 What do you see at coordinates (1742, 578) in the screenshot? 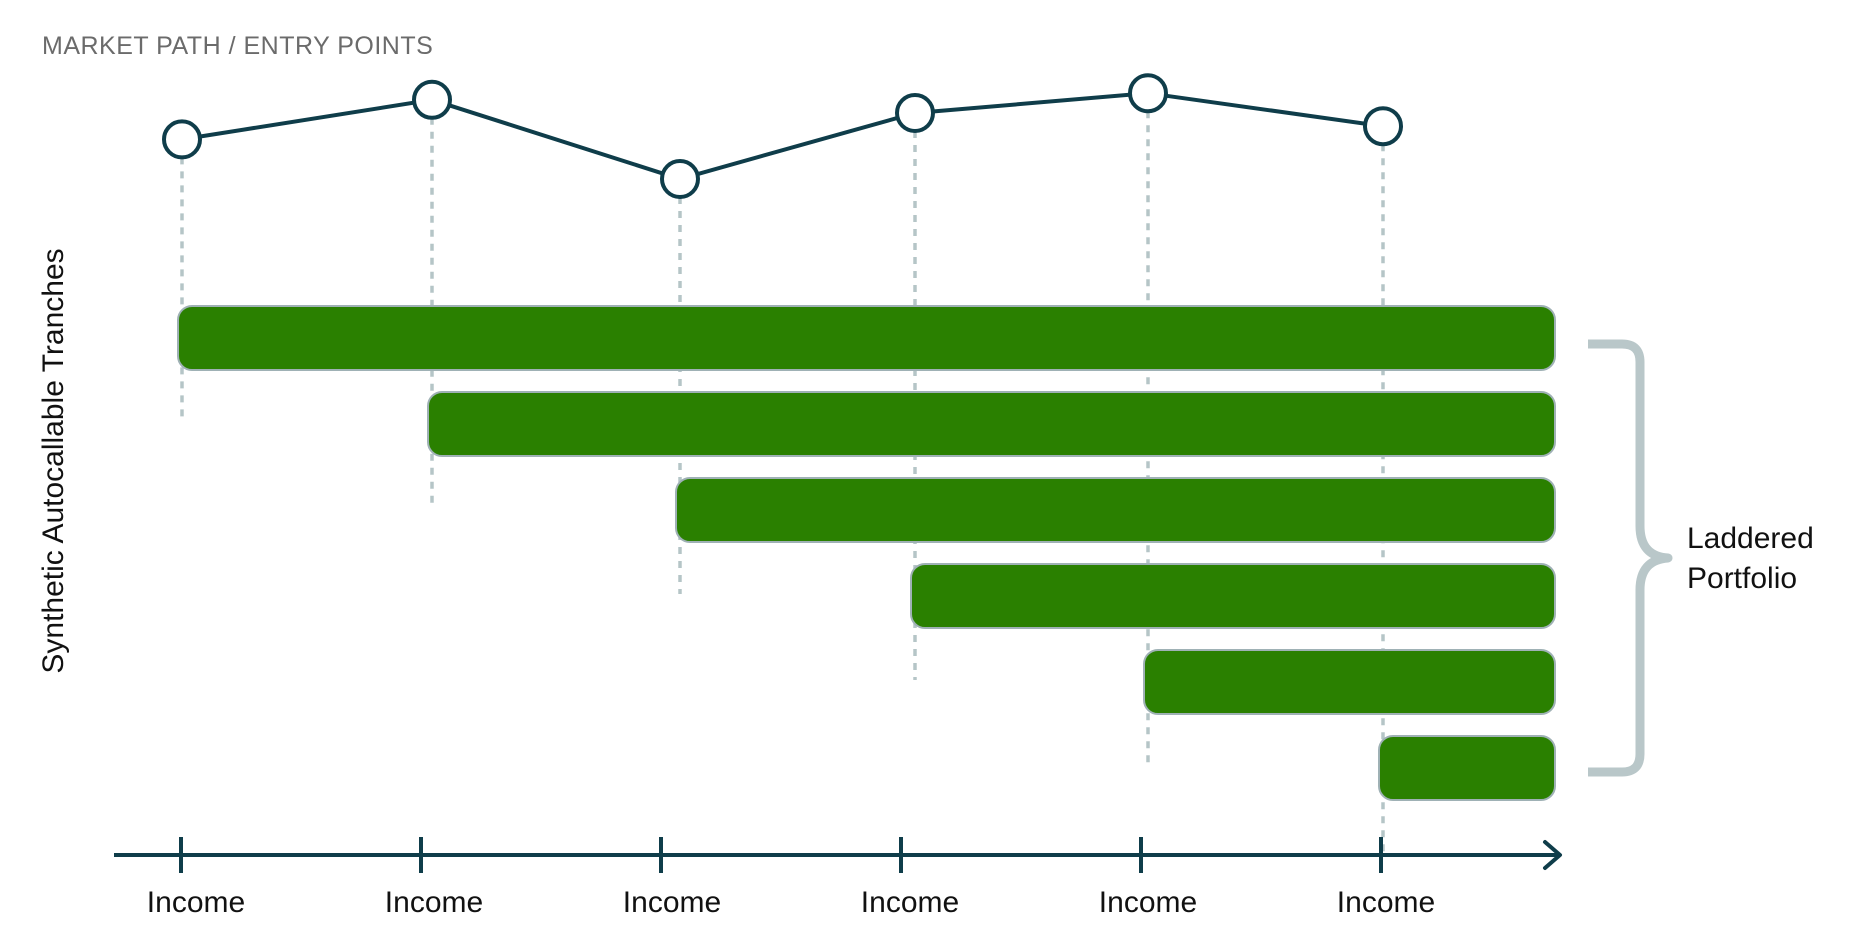
I see `bracket-label-line-2: Portfolio` at bounding box center [1742, 578].